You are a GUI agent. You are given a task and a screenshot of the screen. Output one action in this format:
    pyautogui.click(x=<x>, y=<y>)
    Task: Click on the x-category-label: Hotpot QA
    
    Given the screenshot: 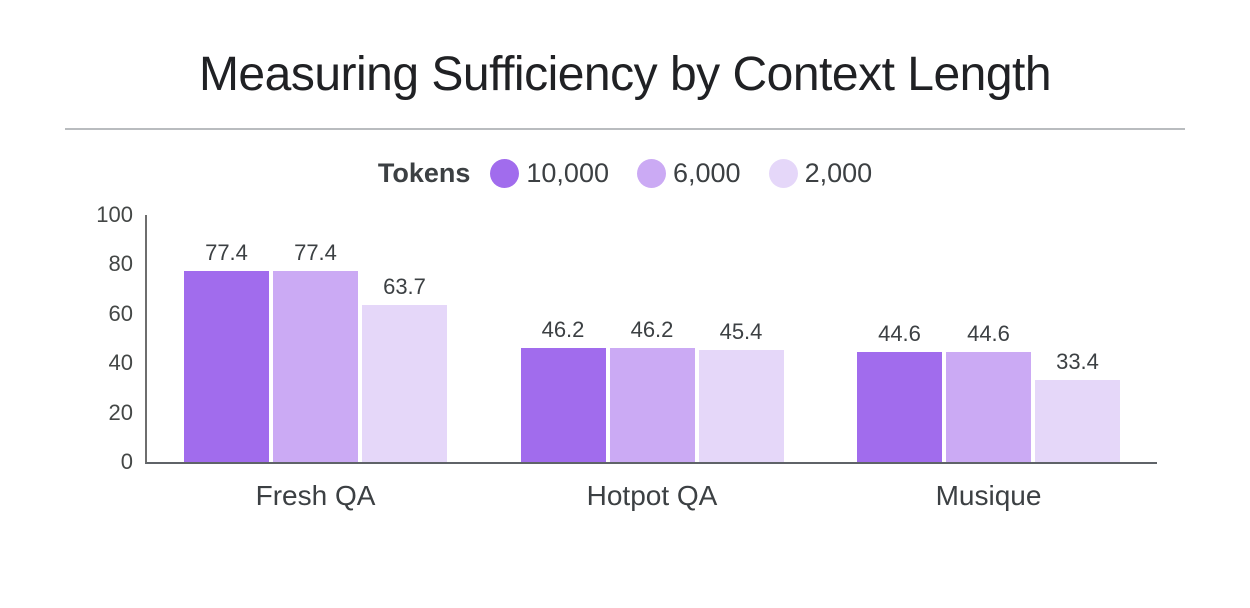 What is the action you would take?
    pyautogui.click(x=652, y=495)
    